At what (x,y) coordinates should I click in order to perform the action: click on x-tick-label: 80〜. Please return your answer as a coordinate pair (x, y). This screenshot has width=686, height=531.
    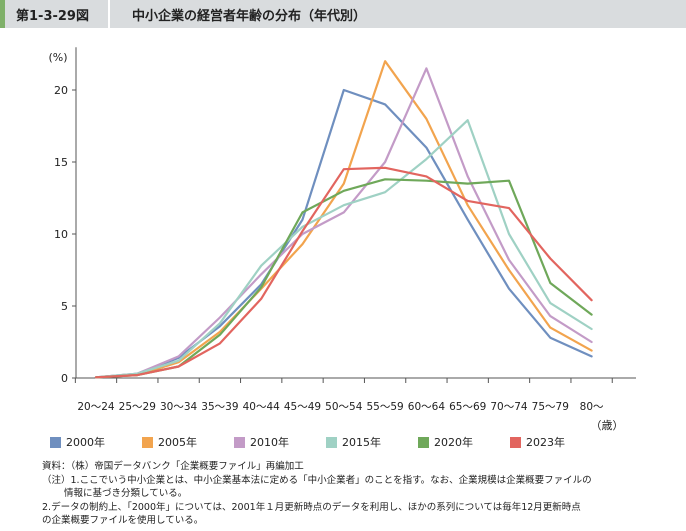
    Looking at the image, I should click on (592, 407).